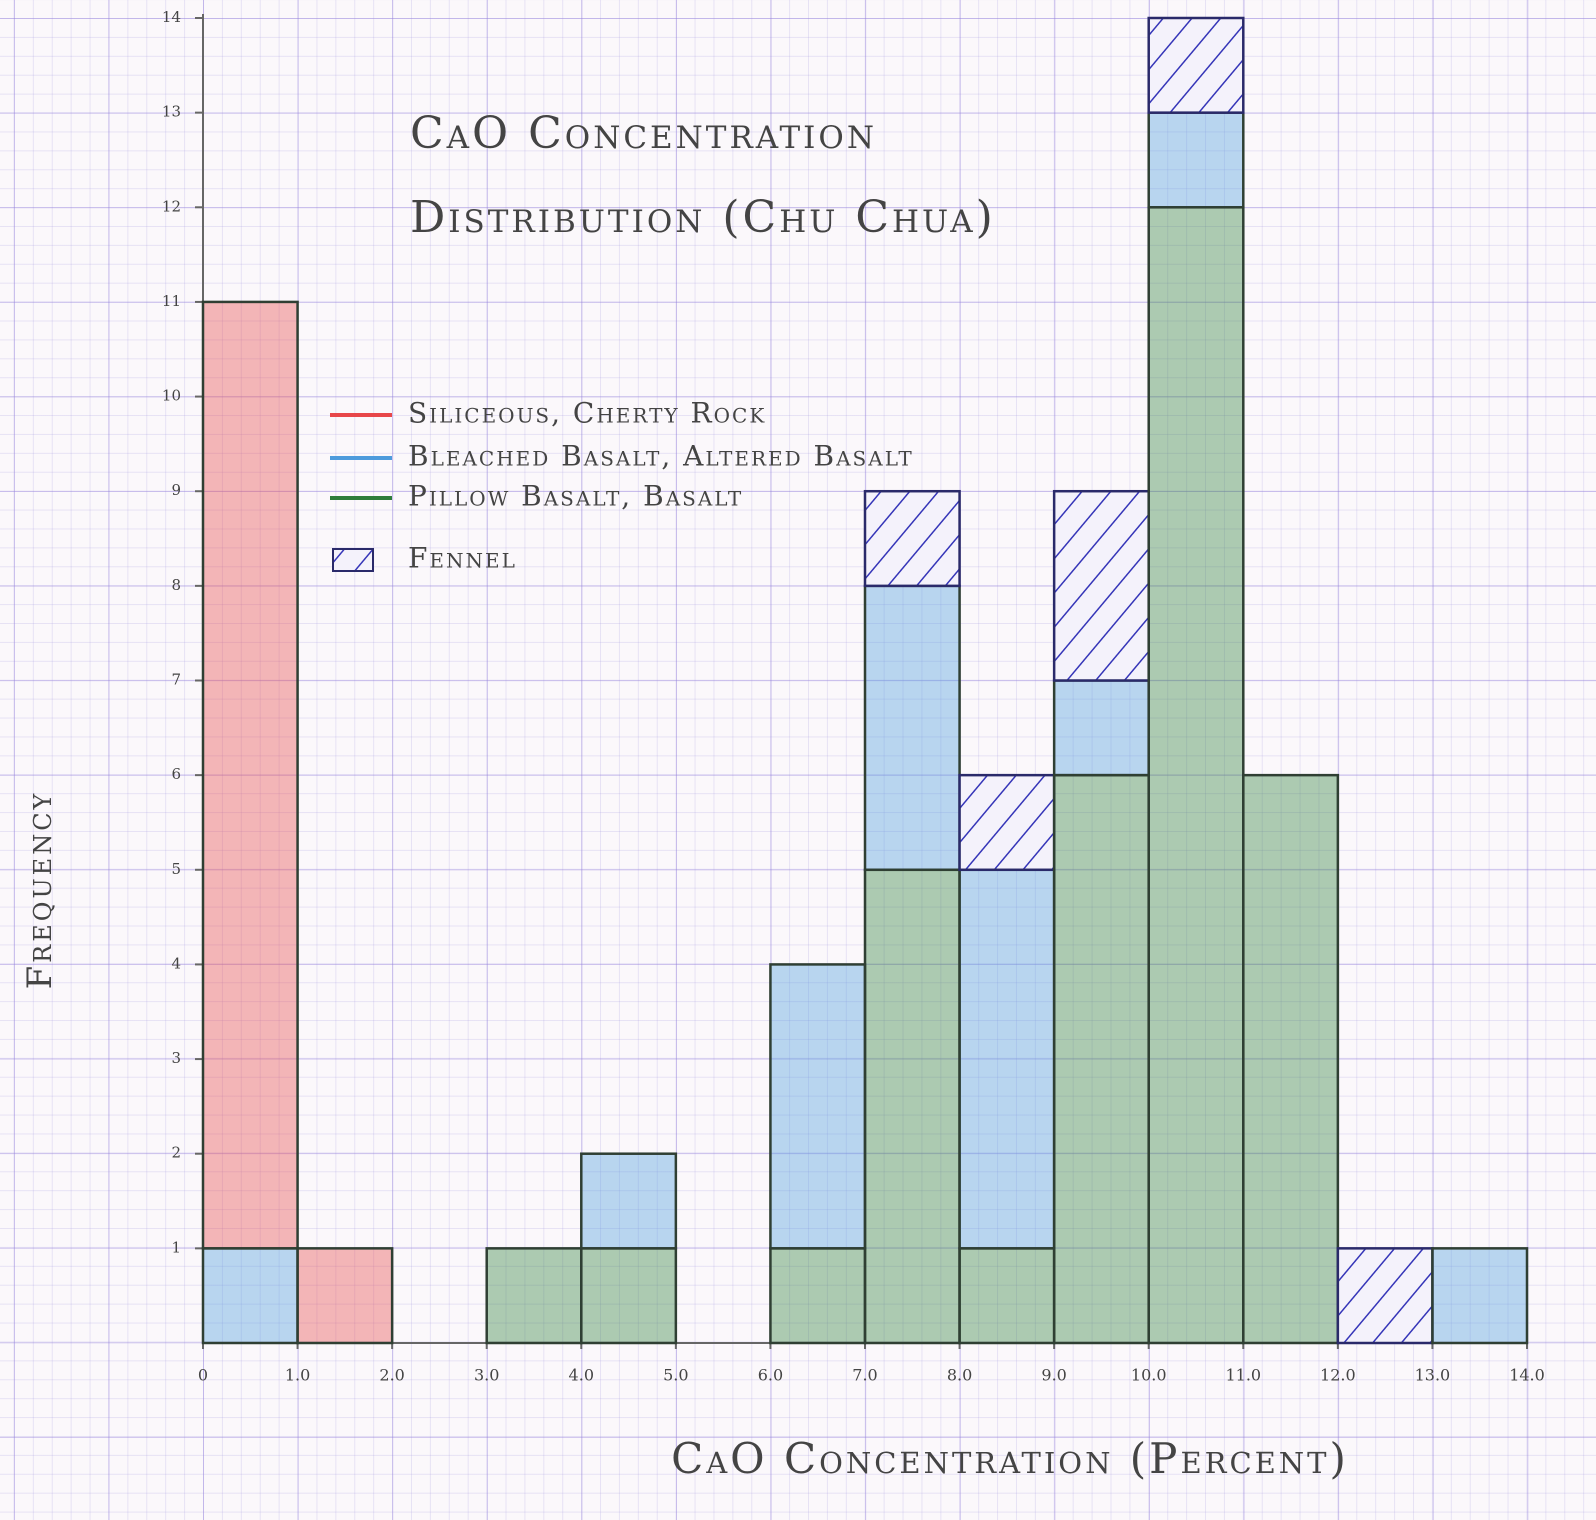 The height and width of the screenshot is (1520, 1596). Describe the element at coordinates (176, 680) in the screenshot. I see `y-tick-label: 7` at that location.